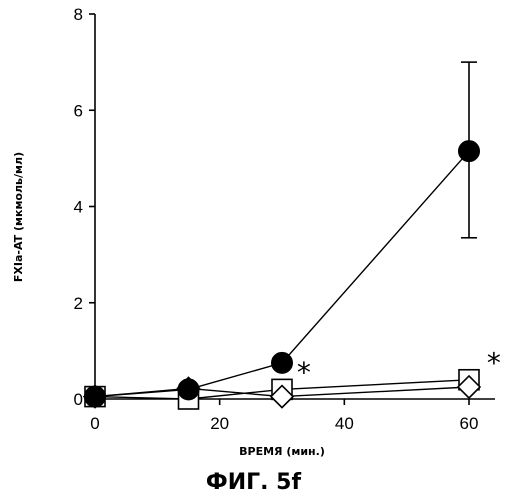 The height and width of the screenshot is (500, 507). I want to click on x-tick-label: 20, so click(219, 423).